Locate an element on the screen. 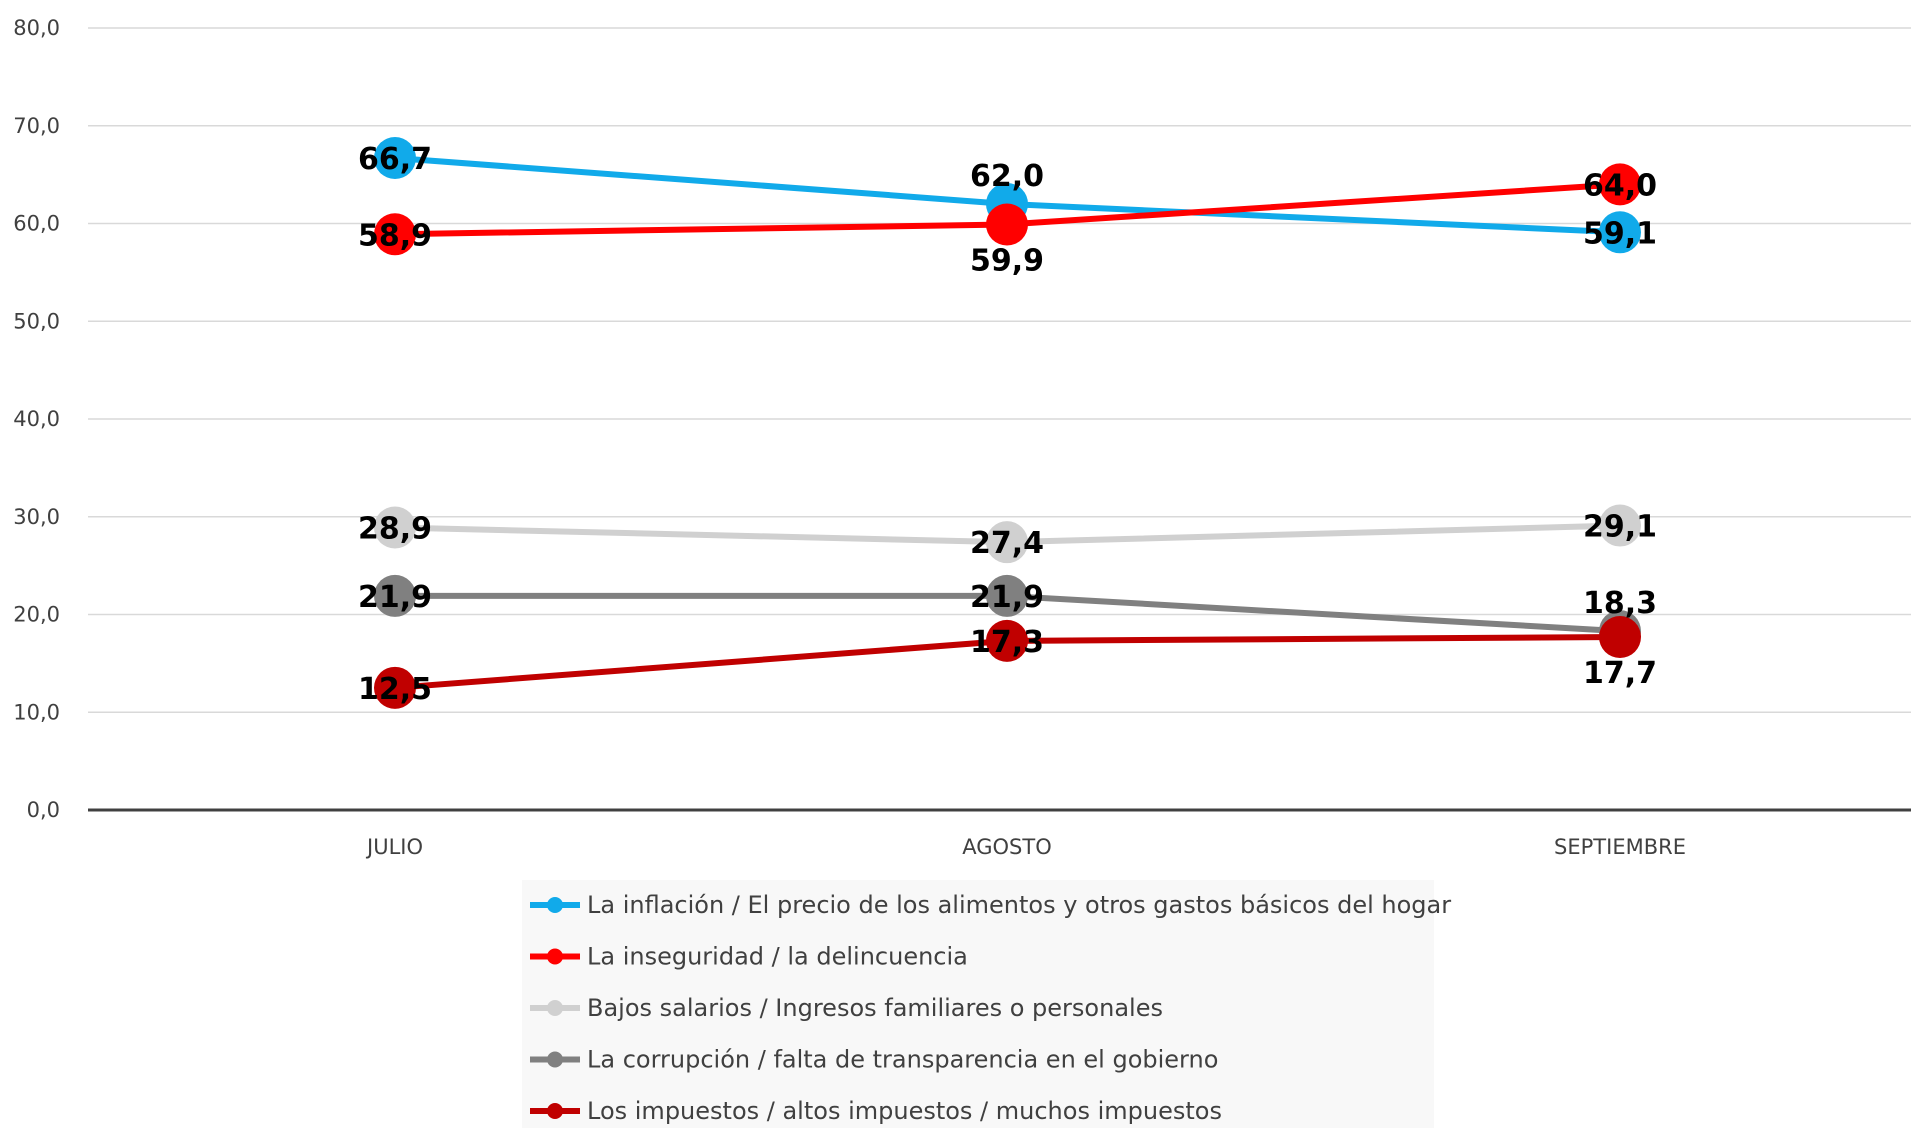 Image resolution: width=1911 pixels, height=1128 pixels. data-label: 29,1 is located at coordinates (1620, 527).